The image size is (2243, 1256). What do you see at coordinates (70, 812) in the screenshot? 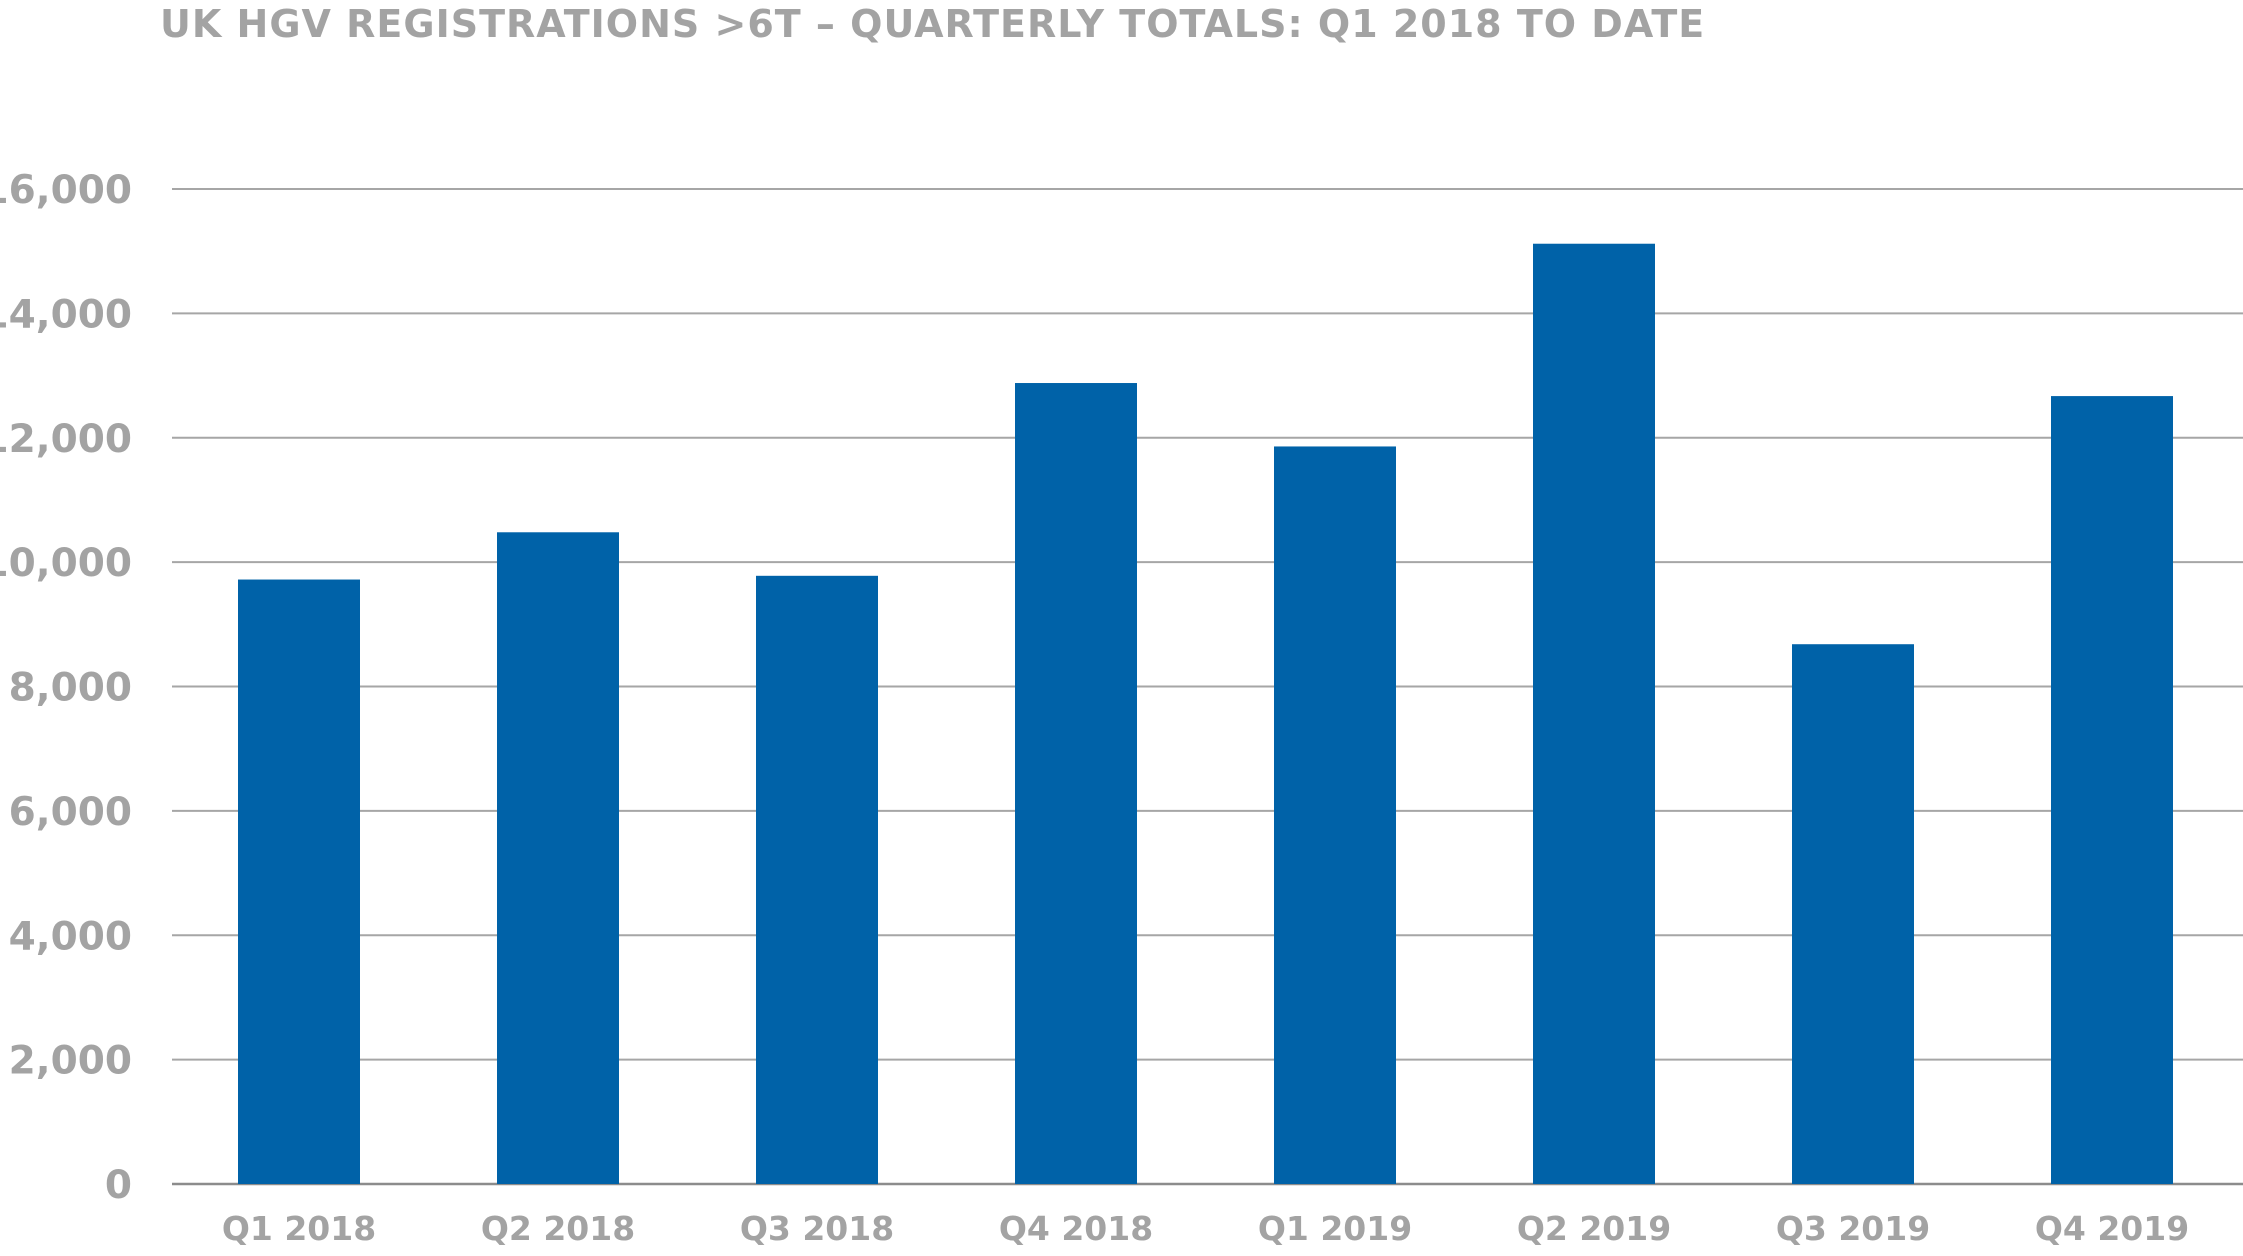
I see `y-tick-label: 6,000` at bounding box center [70, 812].